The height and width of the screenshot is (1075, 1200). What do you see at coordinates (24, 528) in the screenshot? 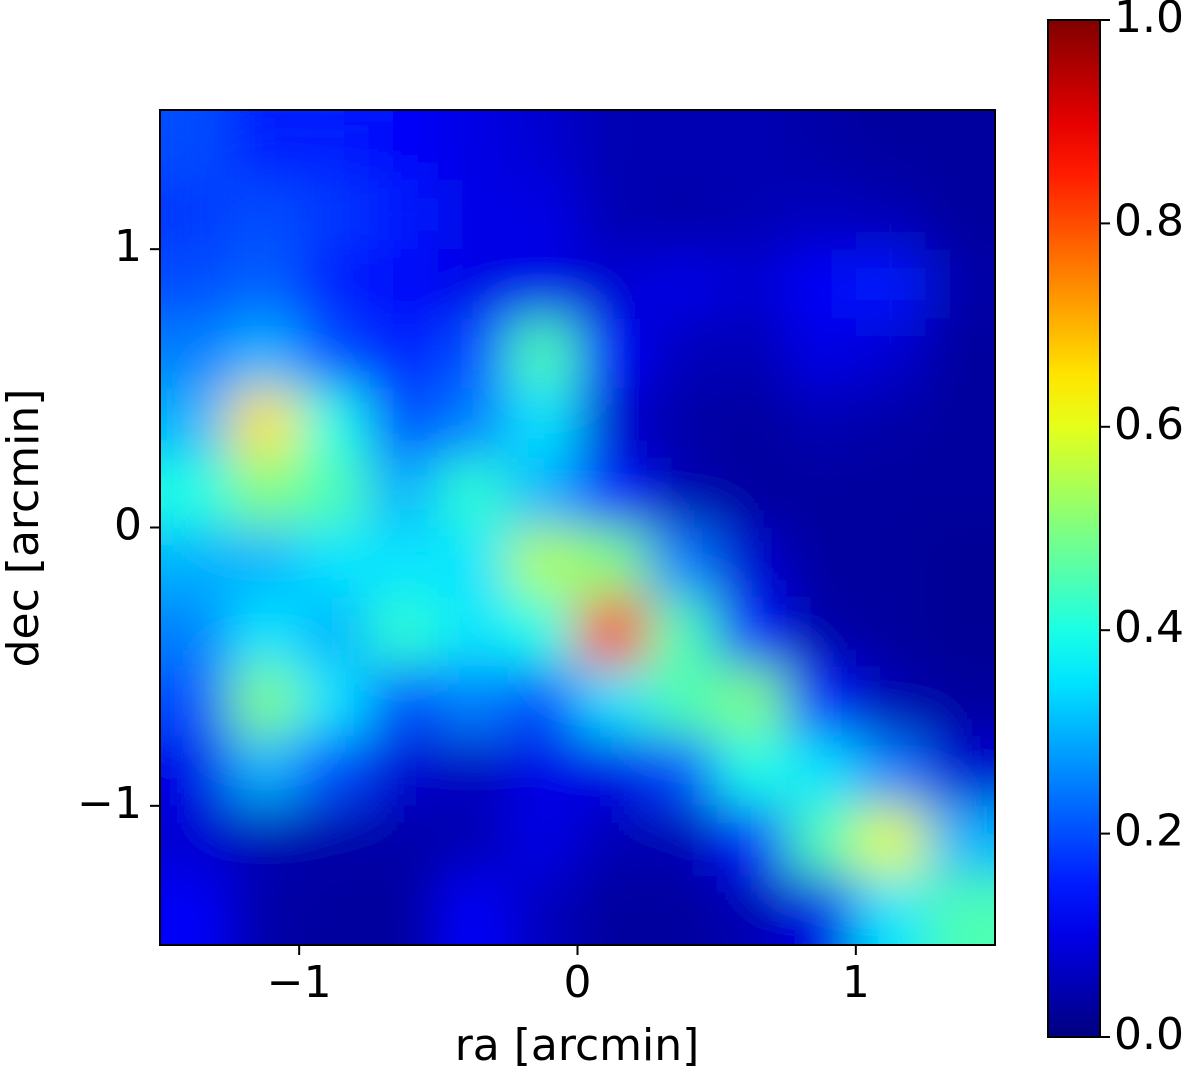
I see `y-axis-label: dec [arcmin]` at bounding box center [24, 528].